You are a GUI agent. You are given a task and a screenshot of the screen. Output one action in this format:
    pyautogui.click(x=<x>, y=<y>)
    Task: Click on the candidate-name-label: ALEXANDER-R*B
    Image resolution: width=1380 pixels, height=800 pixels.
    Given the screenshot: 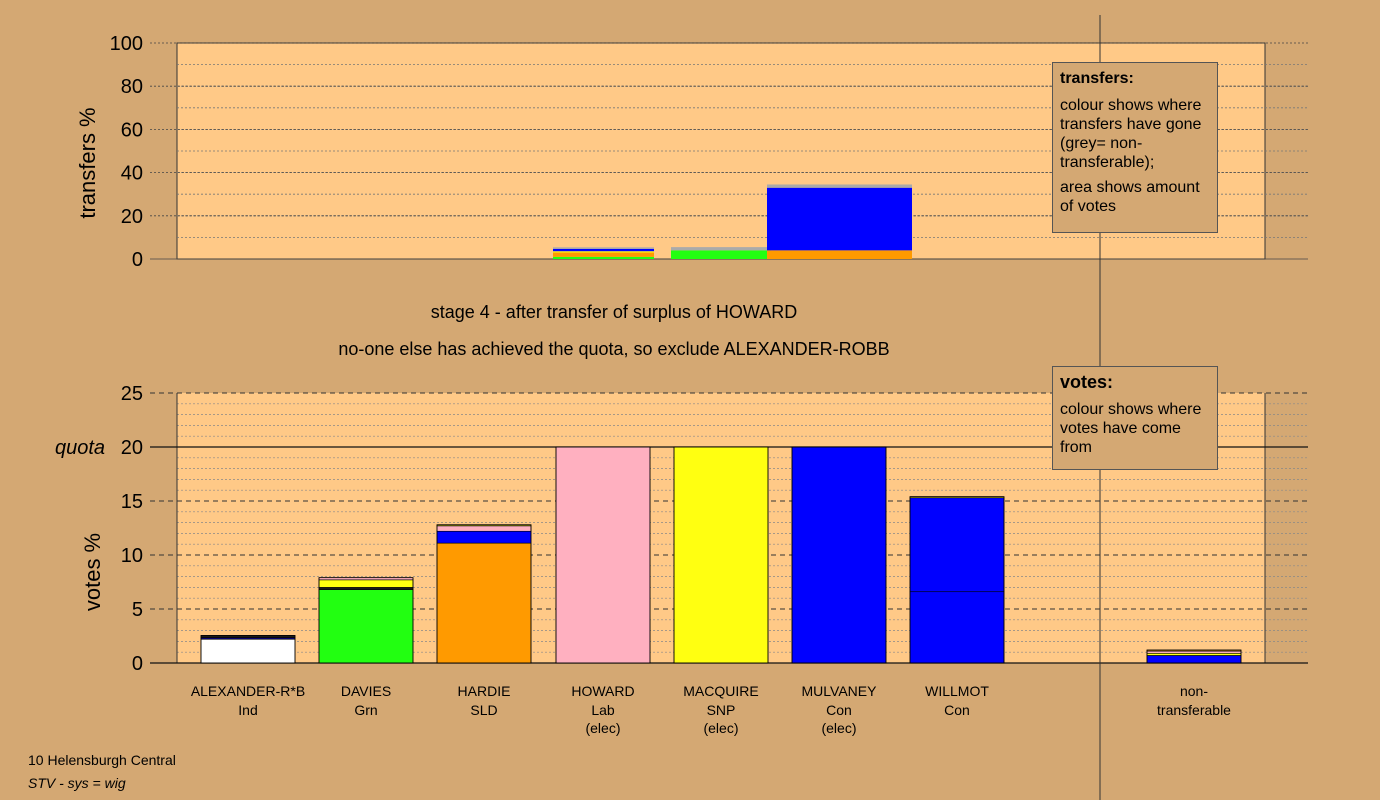 What is the action you would take?
    pyautogui.click(x=248, y=691)
    